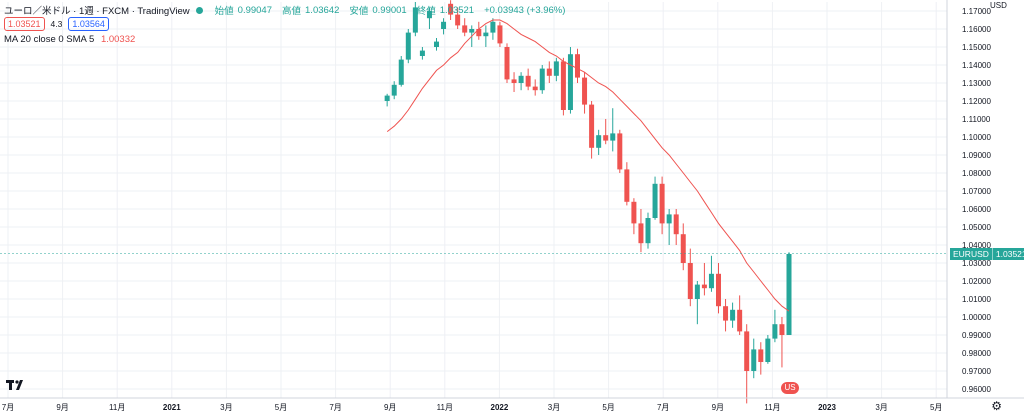 Image resolution: width=1024 pixels, height=416 pixels. What do you see at coordinates (254, 10) in the screenshot?
I see `open-value: 0.99047` at bounding box center [254, 10].